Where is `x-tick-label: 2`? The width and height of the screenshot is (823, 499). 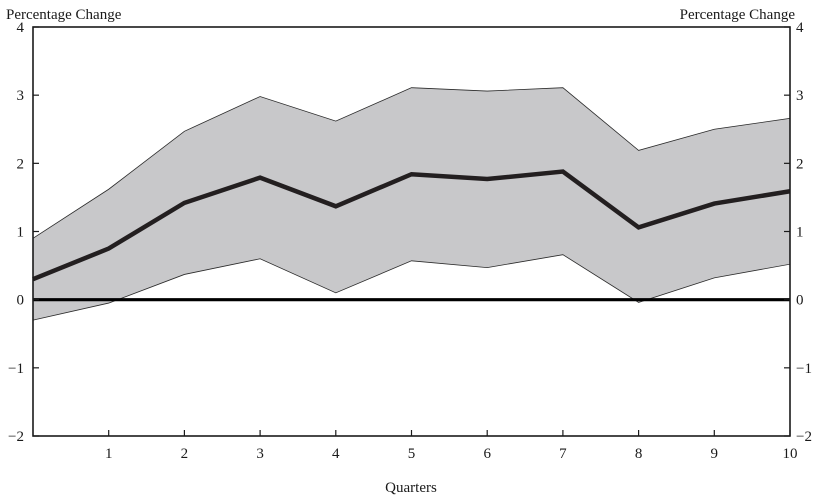
x-tick-label: 2 is located at coordinates (185, 454).